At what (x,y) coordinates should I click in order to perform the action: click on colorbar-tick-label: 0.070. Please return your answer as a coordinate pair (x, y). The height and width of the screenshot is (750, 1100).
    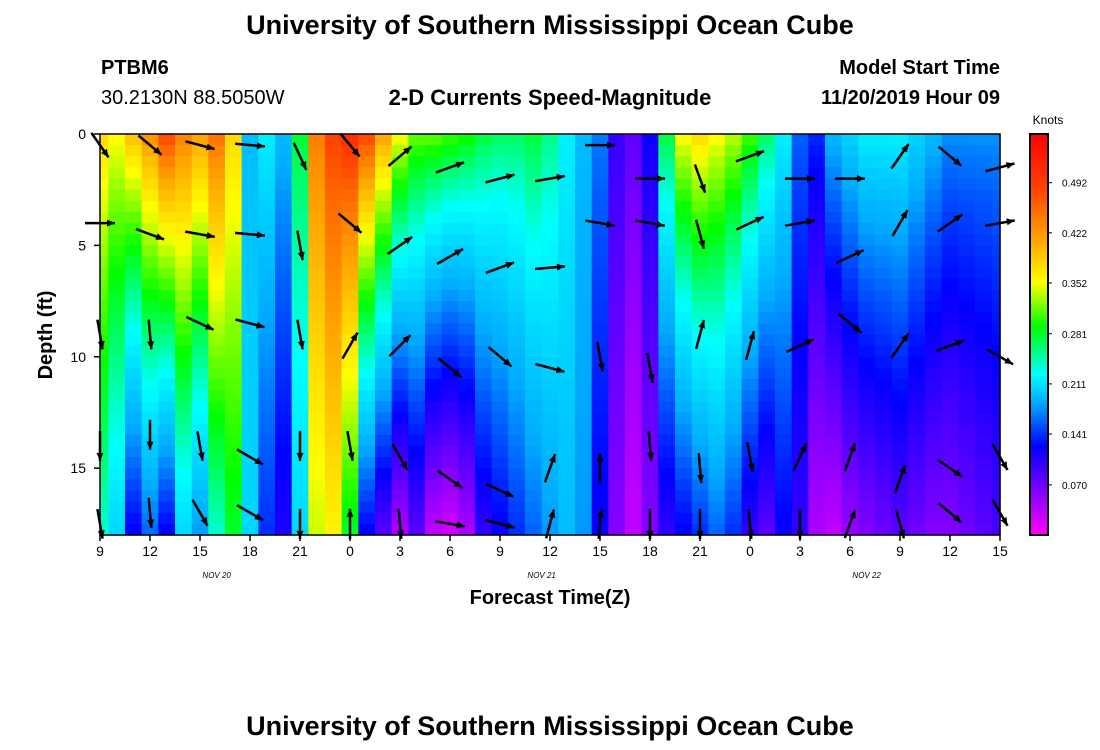
    Looking at the image, I should click on (1074, 486).